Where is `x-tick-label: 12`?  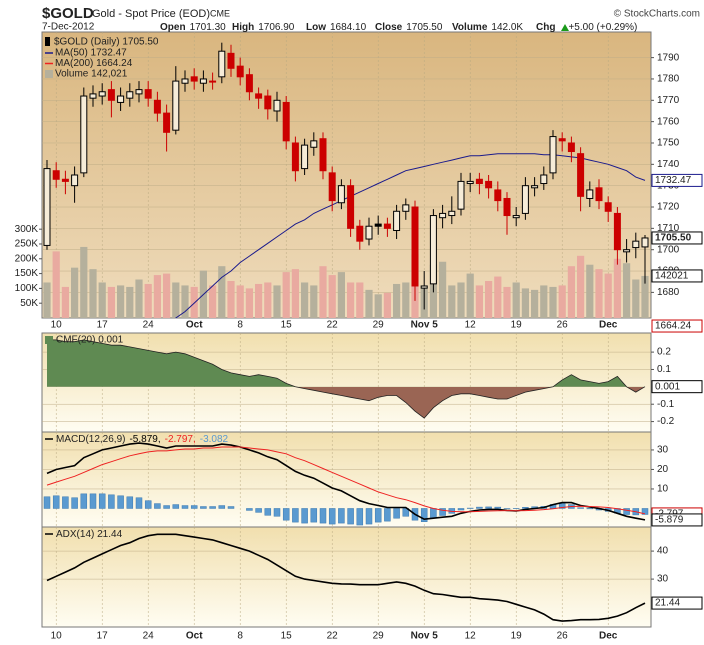 x-tick-label: 12 is located at coordinates (471, 636).